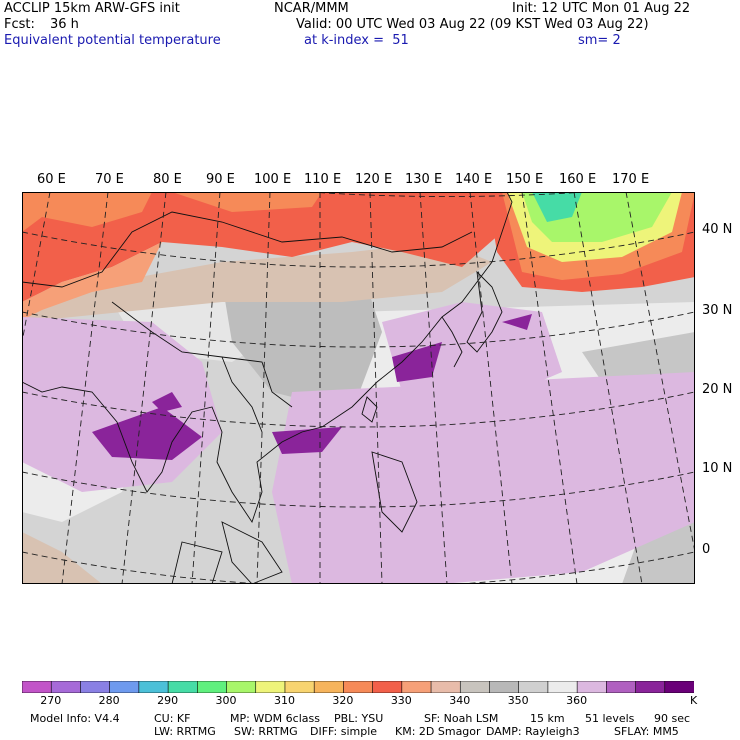 The image size is (740, 740). I want to click on footer-resolution: 15 km, so click(547, 718).